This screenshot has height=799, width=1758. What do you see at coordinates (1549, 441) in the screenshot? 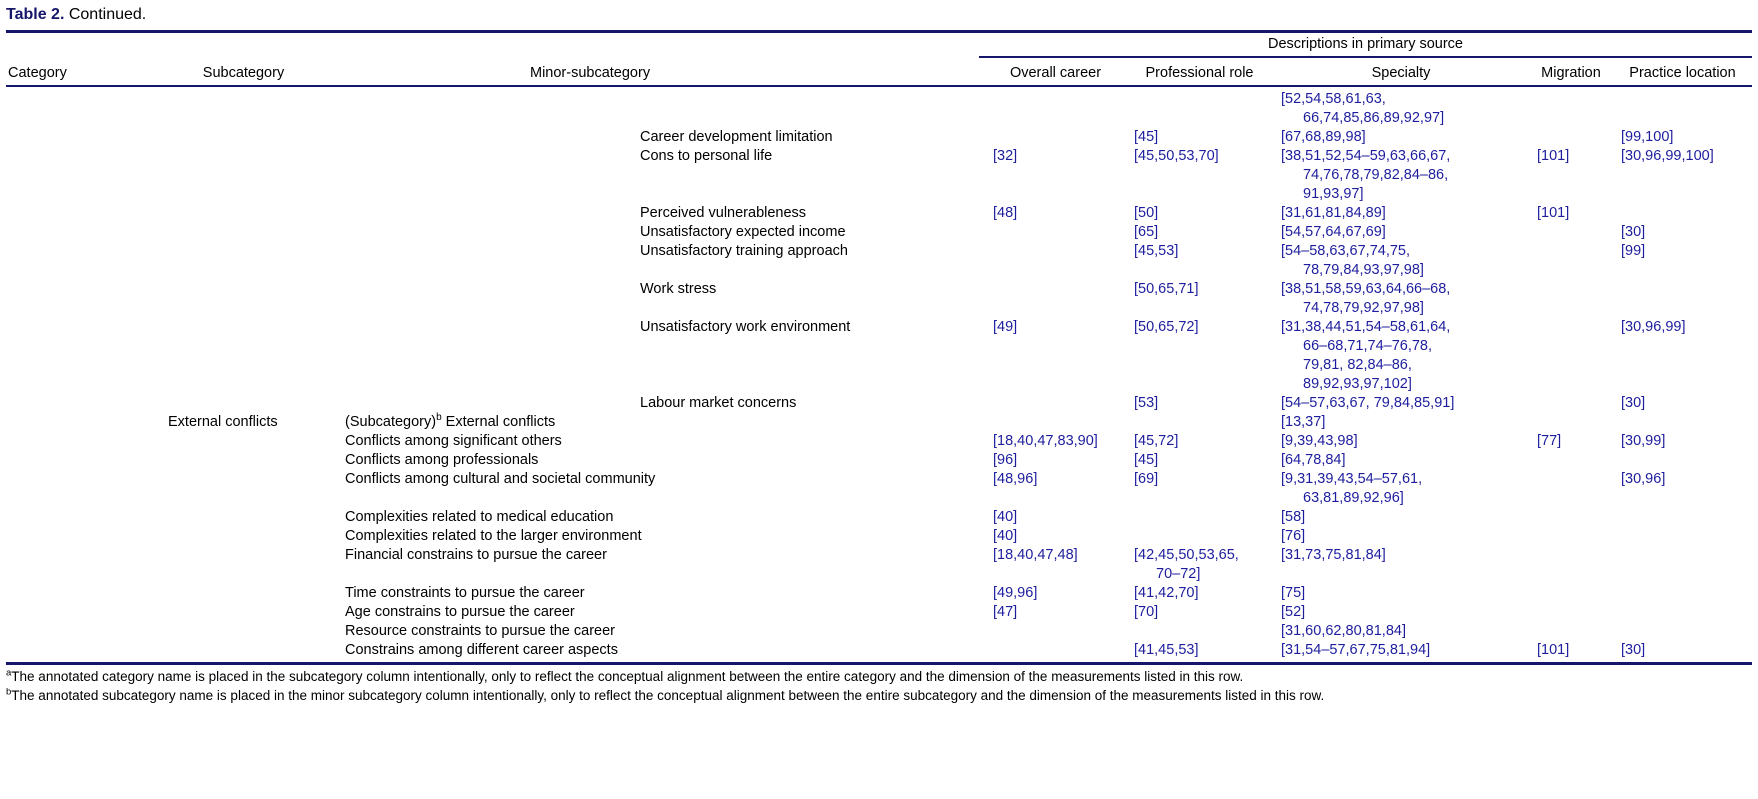
I see `cell-migration: [77]` at bounding box center [1549, 441].